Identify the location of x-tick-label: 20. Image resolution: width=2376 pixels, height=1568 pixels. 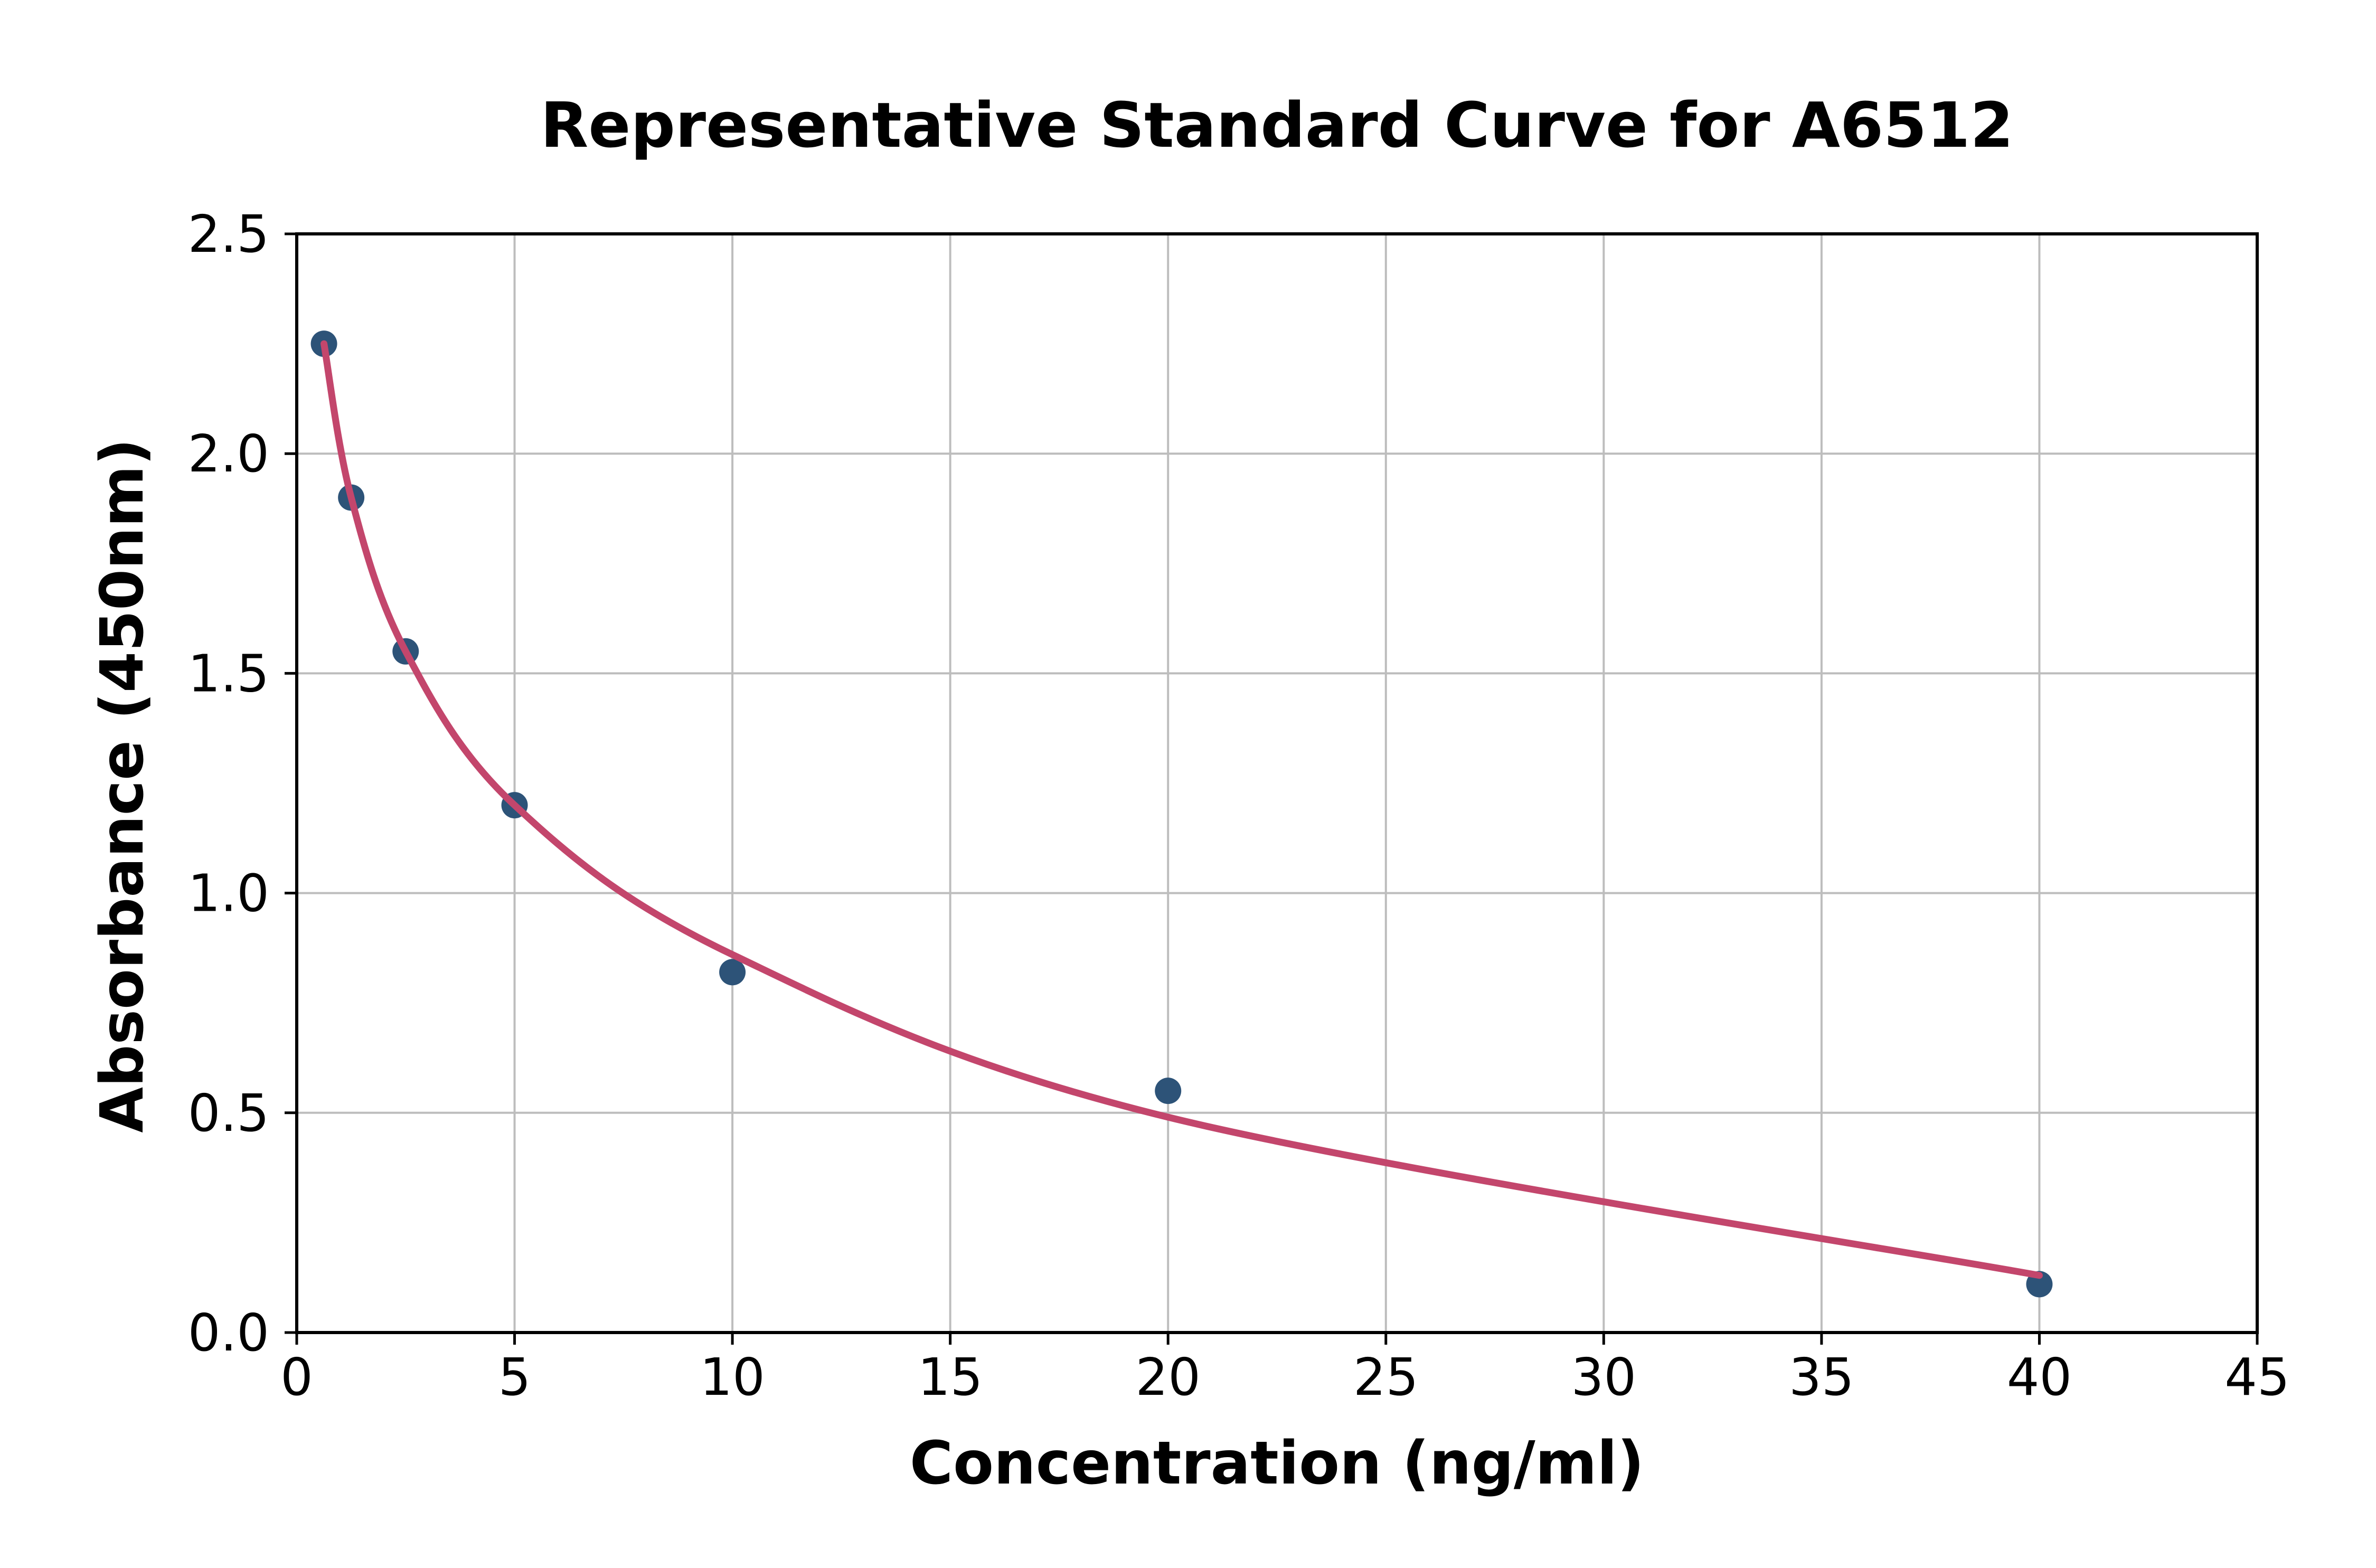
(1169, 1377).